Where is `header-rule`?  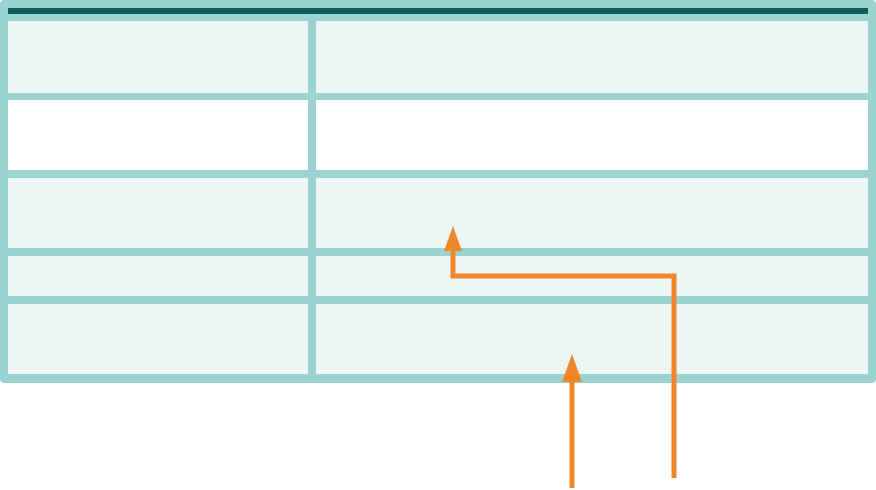 header-rule is located at coordinates (438, 11).